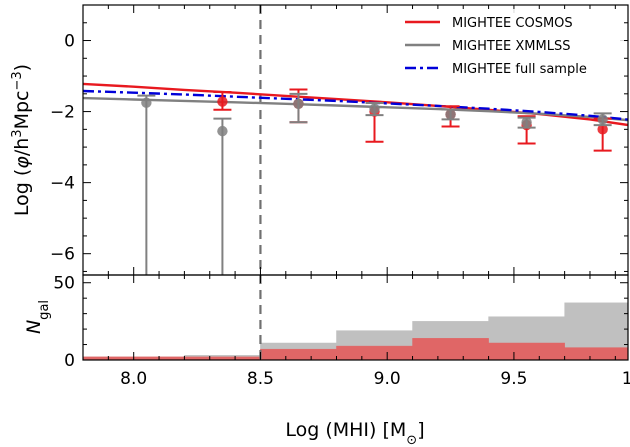 The height and width of the screenshot is (447, 630). I want to click on legend-label-2: MIGHTEE full sample, so click(519, 69).